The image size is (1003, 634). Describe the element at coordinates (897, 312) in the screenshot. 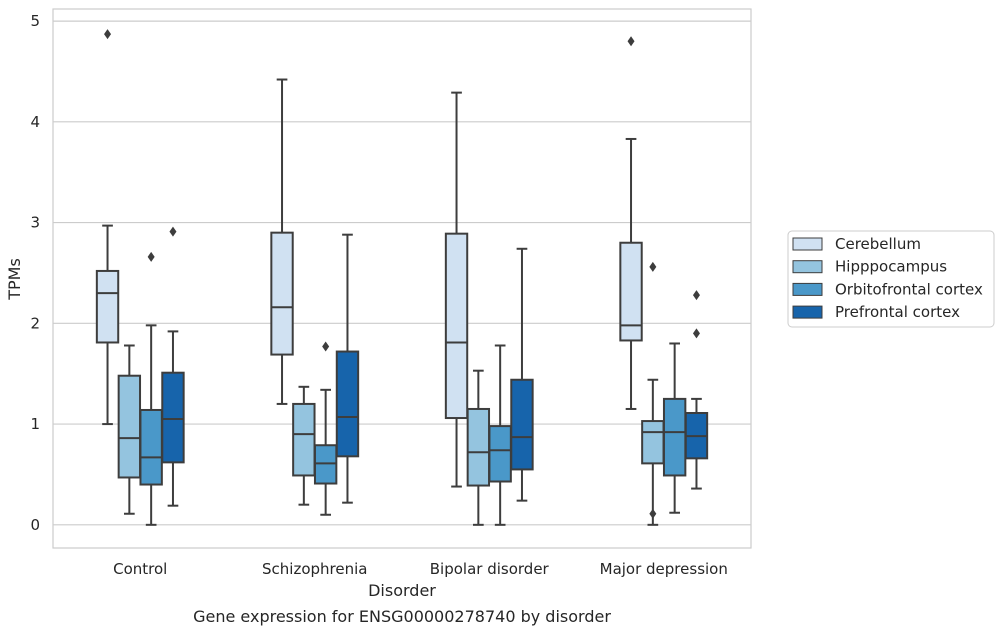

I see `legend-label: Prefrontal cortex` at that location.